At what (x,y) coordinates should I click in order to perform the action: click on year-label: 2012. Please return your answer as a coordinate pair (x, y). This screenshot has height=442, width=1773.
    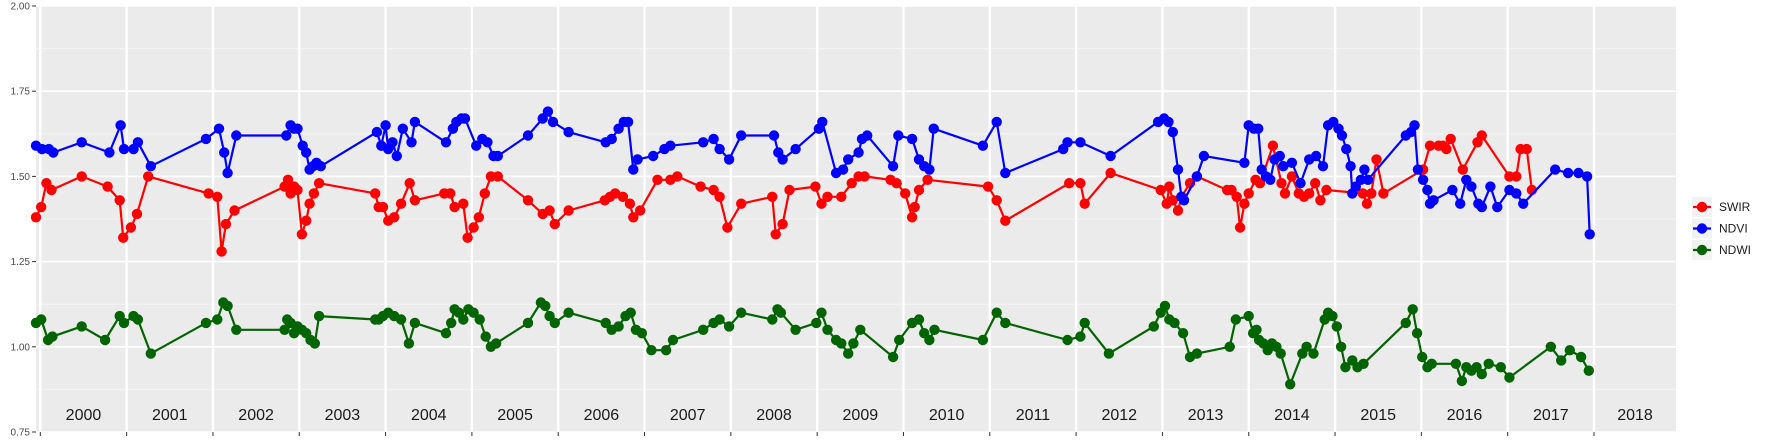
    Looking at the image, I should click on (1119, 415).